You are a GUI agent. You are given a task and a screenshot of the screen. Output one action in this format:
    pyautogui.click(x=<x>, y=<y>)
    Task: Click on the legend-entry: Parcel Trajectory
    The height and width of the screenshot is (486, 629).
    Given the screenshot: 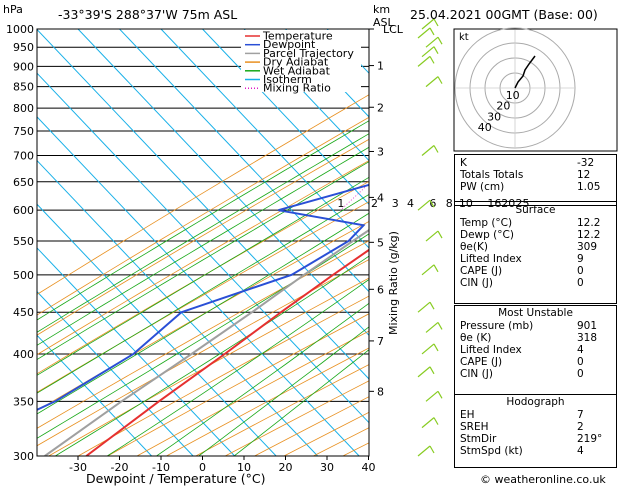 What is the action you would take?
    pyautogui.click(x=308, y=53)
    